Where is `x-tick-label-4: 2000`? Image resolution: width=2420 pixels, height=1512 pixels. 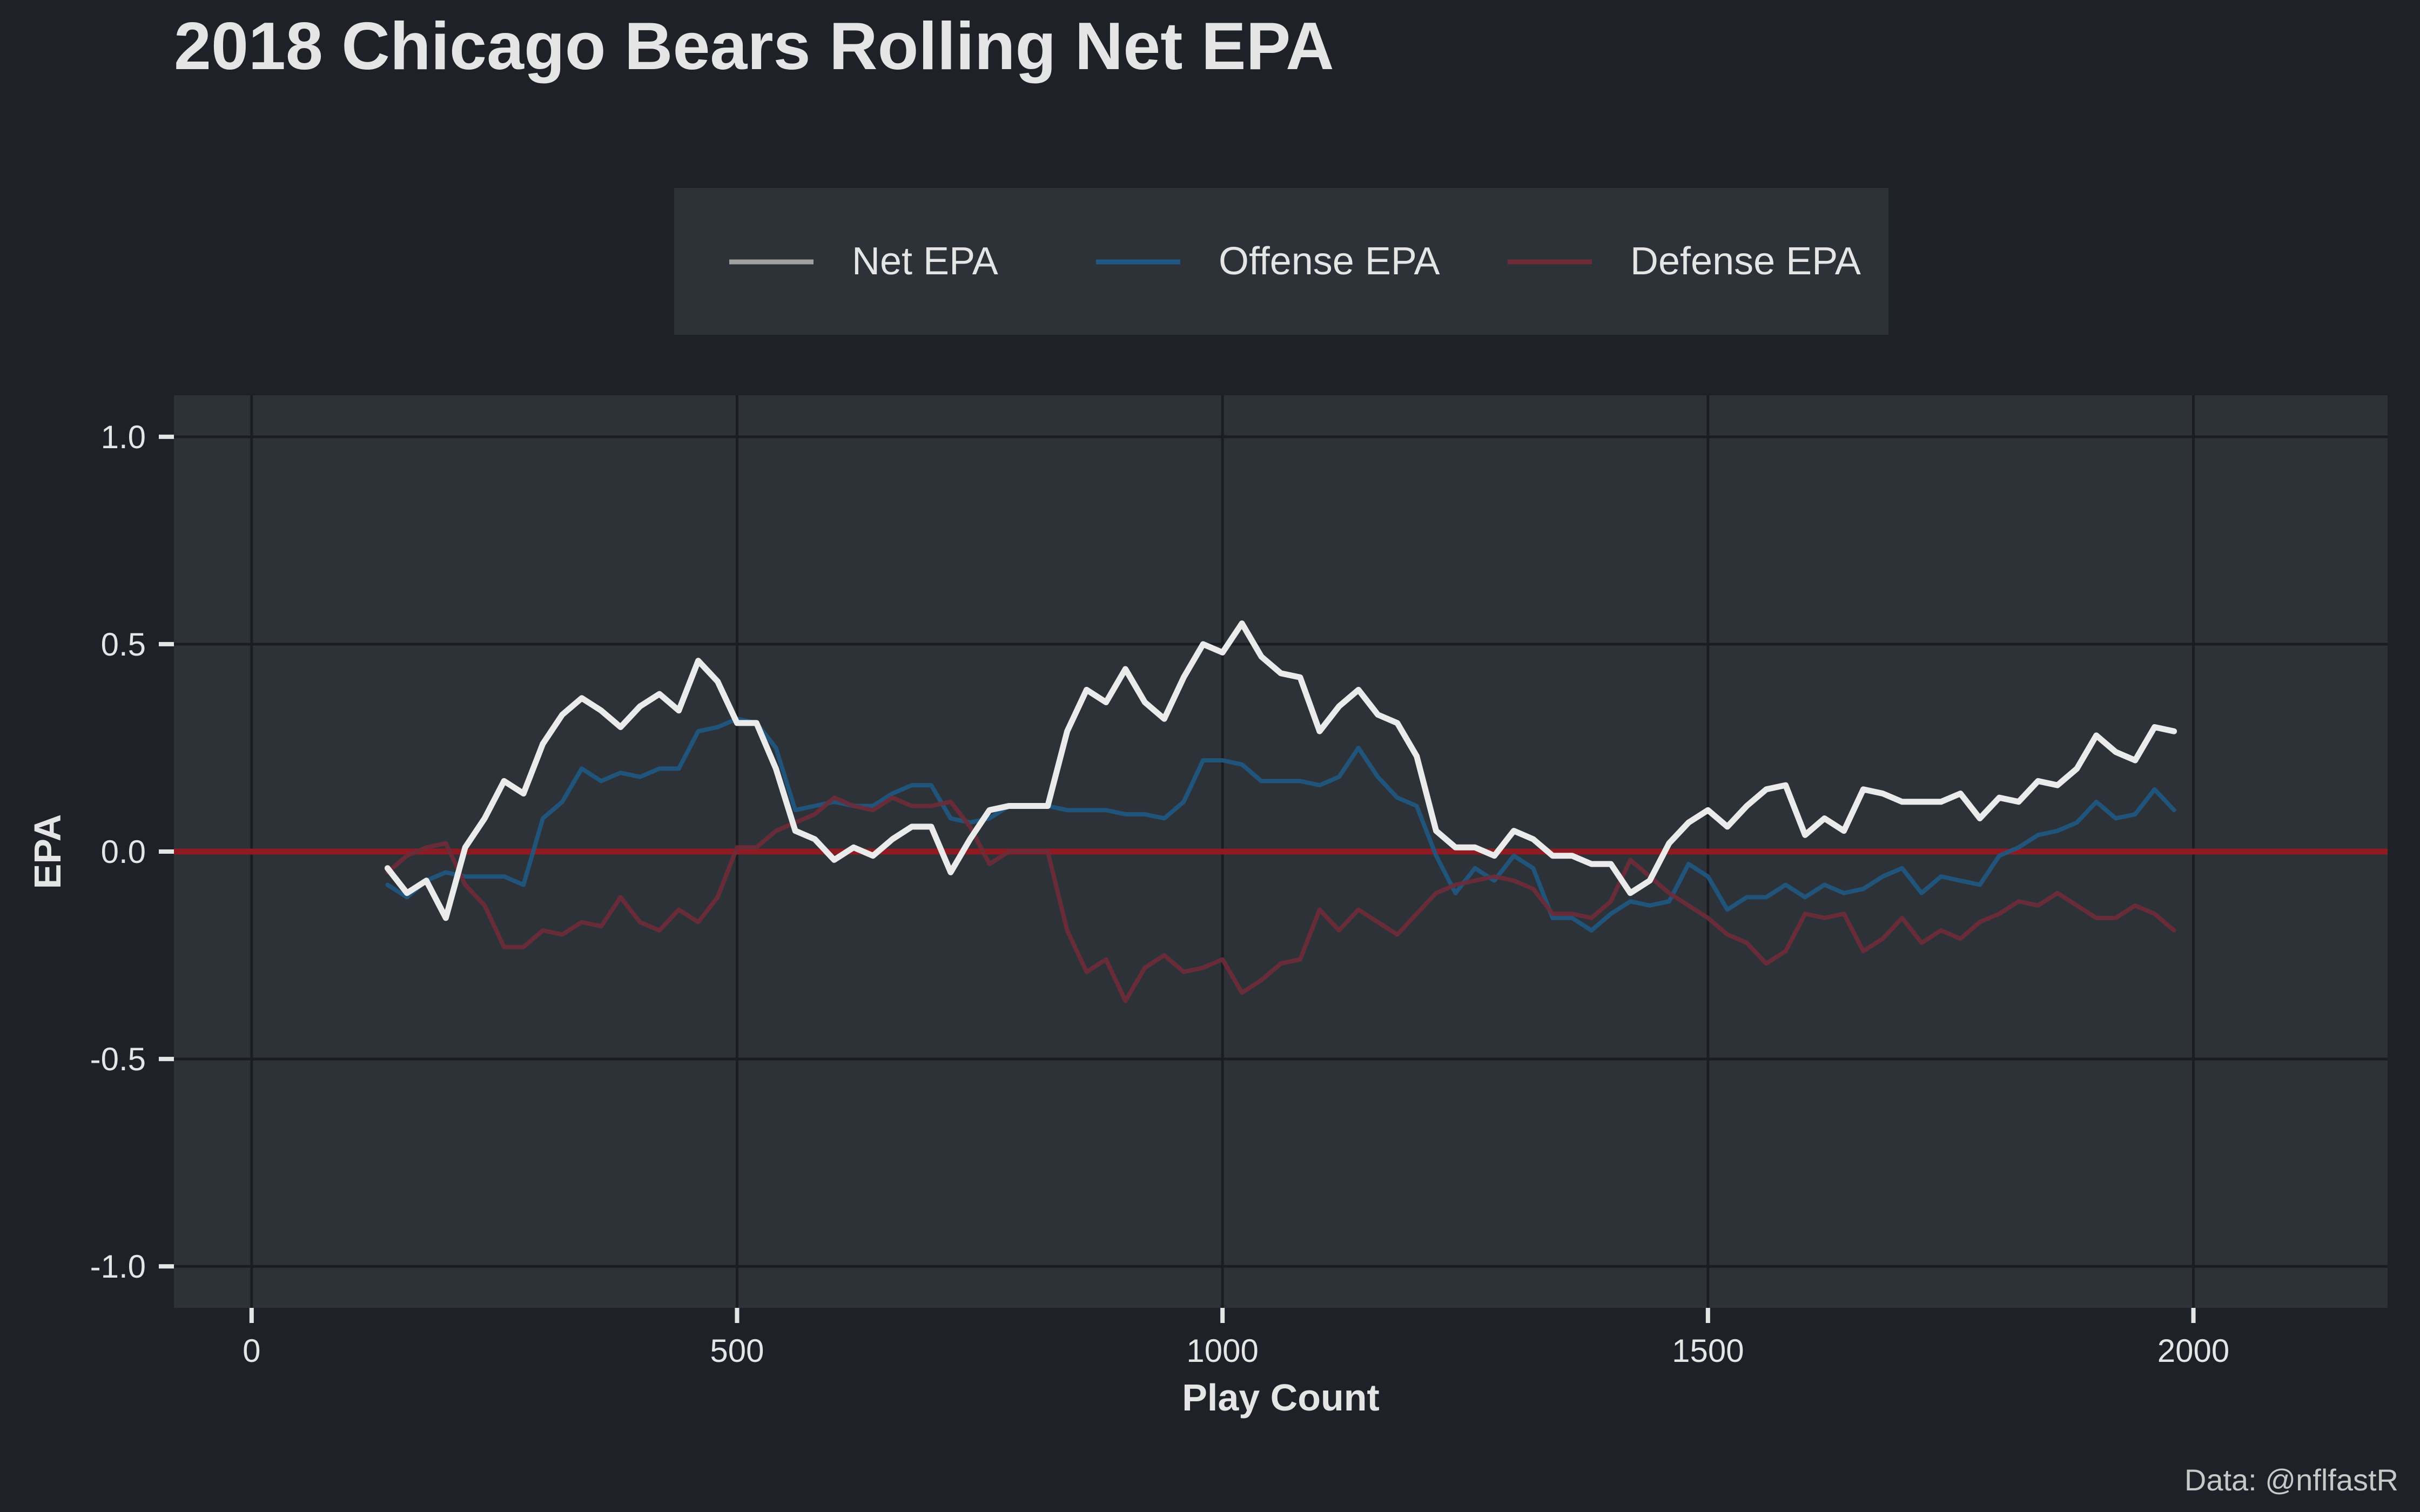 x-tick-label-4: 2000 is located at coordinates (2193, 1351).